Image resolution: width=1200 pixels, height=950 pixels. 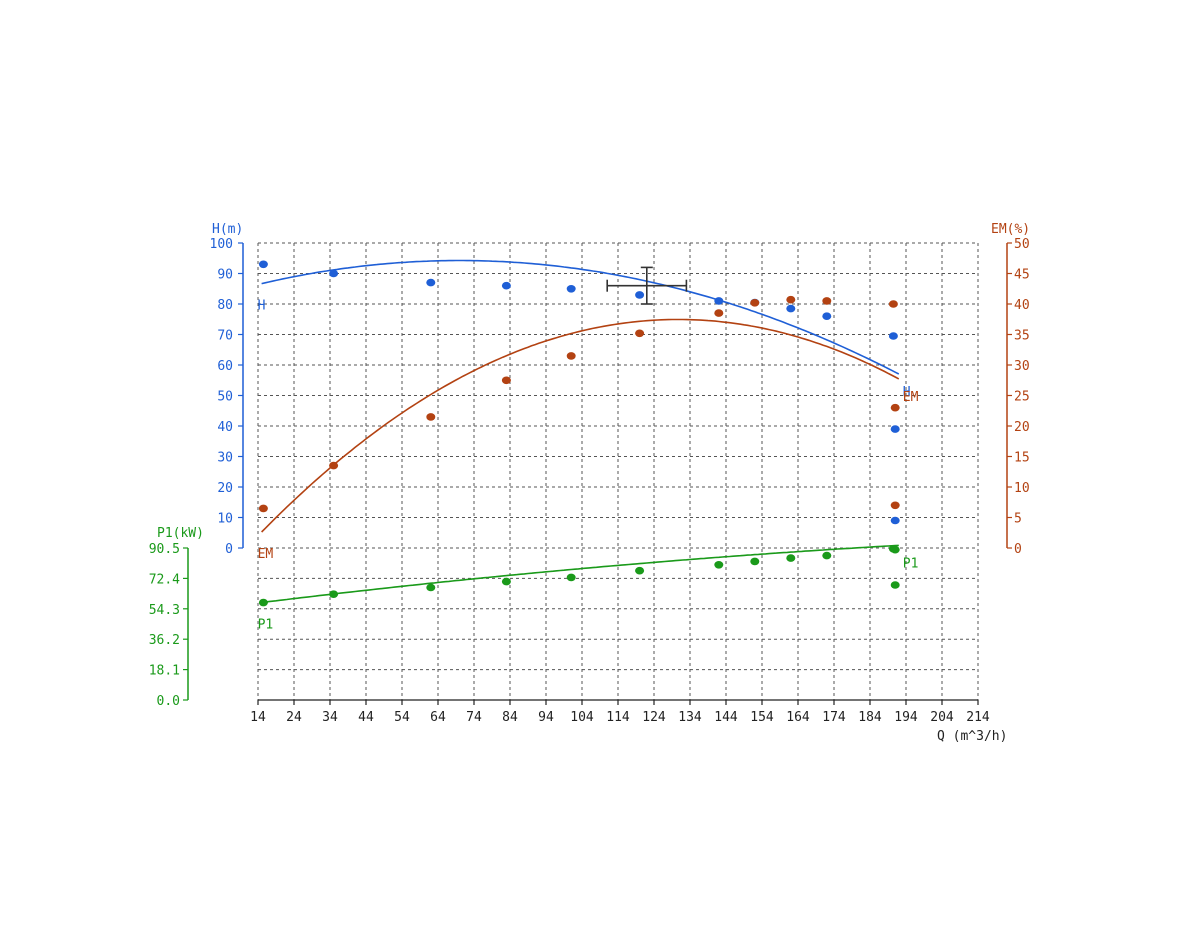 I want to click on power-tick-label: 36.2, so click(x=164, y=640).